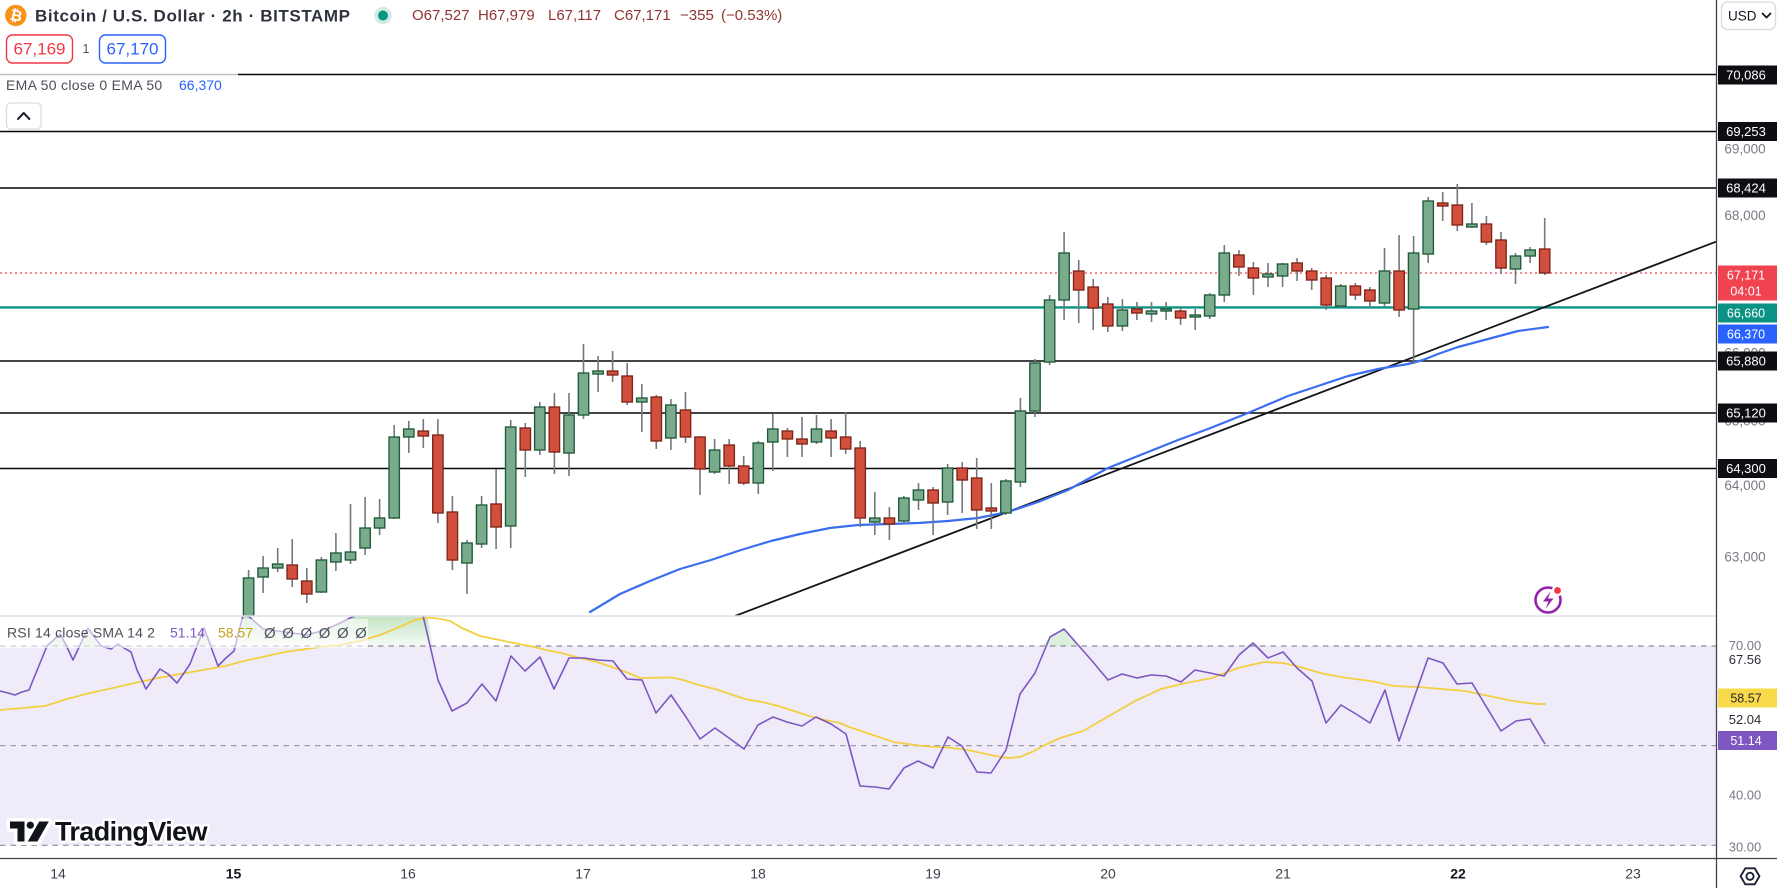 The image size is (1777, 888). What do you see at coordinates (1744, 485) in the screenshot?
I see `svg-text: 64,000` at bounding box center [1744, 485].